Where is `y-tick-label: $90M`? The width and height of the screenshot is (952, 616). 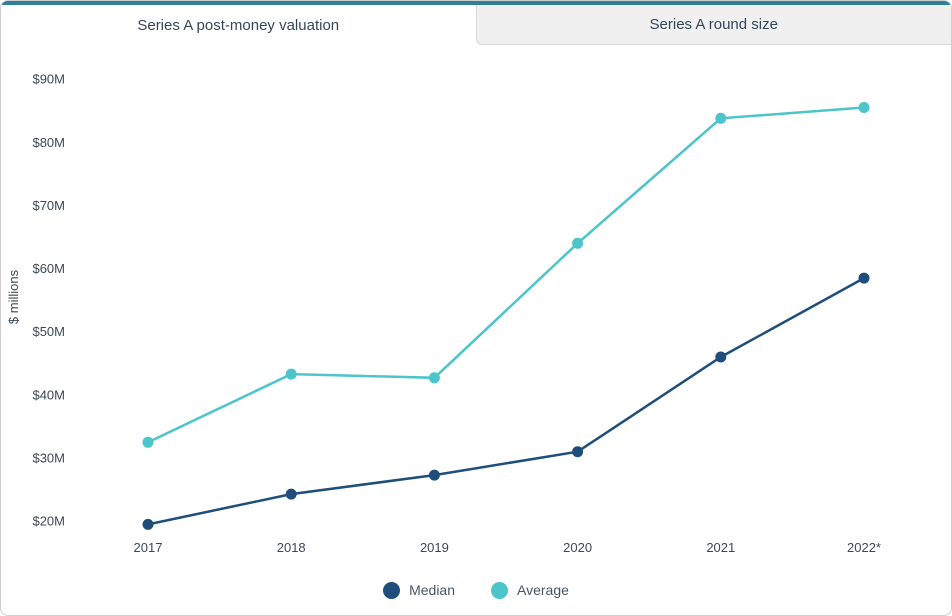
y-tick-label: $90M is located at coordinates (48, 79).